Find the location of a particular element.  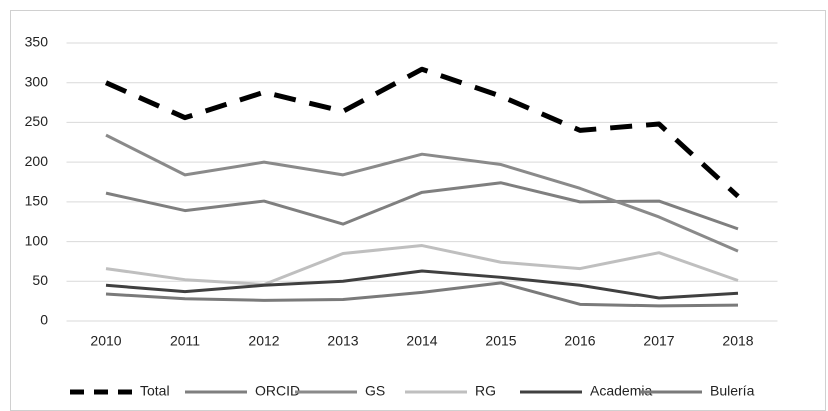

legend-label: Total is located at coordinates (155, 391).